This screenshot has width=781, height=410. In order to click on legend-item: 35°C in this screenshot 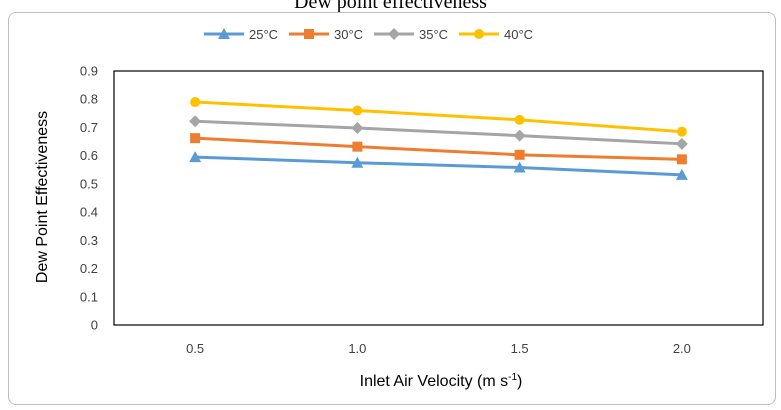, I will do `click(411, 34)`.